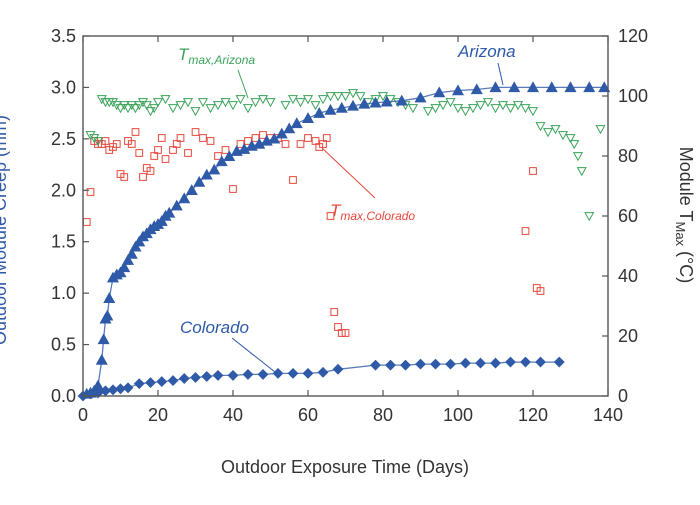 This screenshot has height=505, width=700. Describe the element at coordinates (608, 415) in the screenshot. I see `x-tick-label: 140` at that location.